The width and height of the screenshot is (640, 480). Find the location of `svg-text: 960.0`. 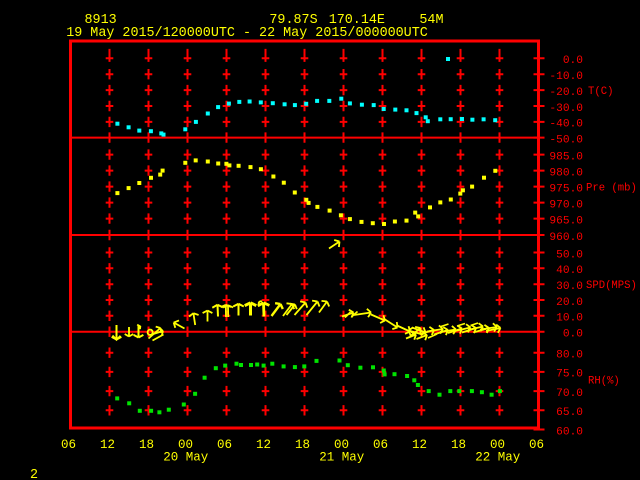

svg-text: 960.0 is located at coordinates (566, 238).